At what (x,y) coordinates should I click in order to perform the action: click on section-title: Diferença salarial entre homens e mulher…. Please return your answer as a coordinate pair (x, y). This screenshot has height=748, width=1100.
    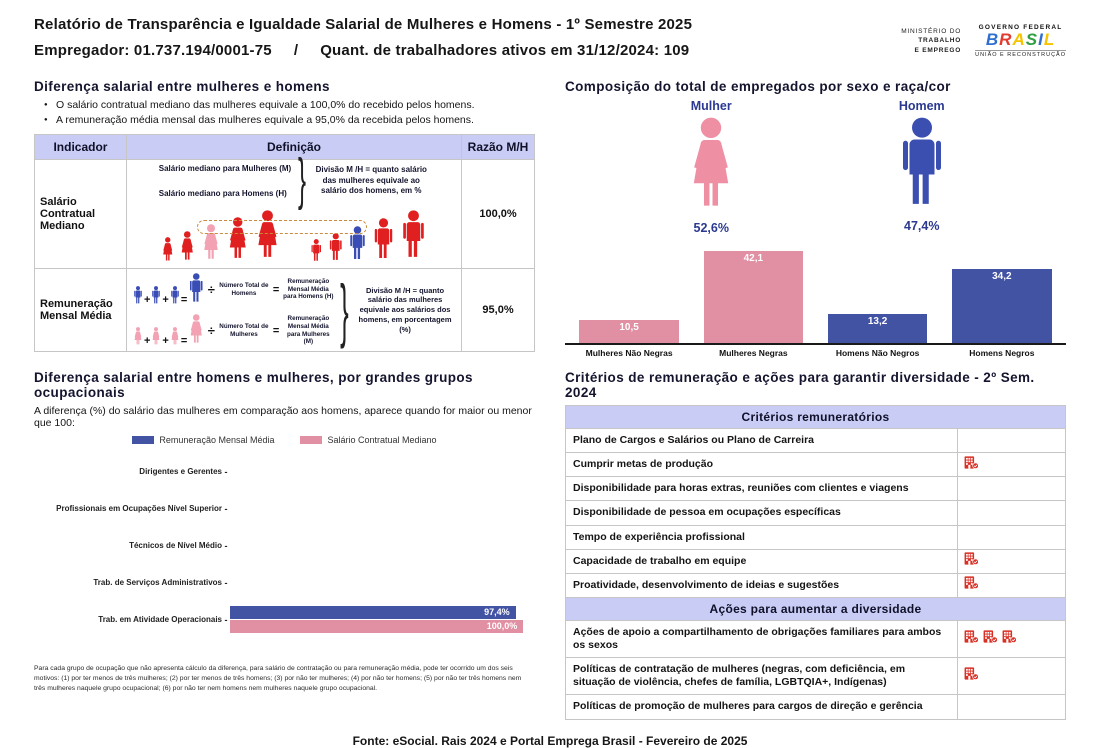
    Looking at the image, I should click on (253, 385).